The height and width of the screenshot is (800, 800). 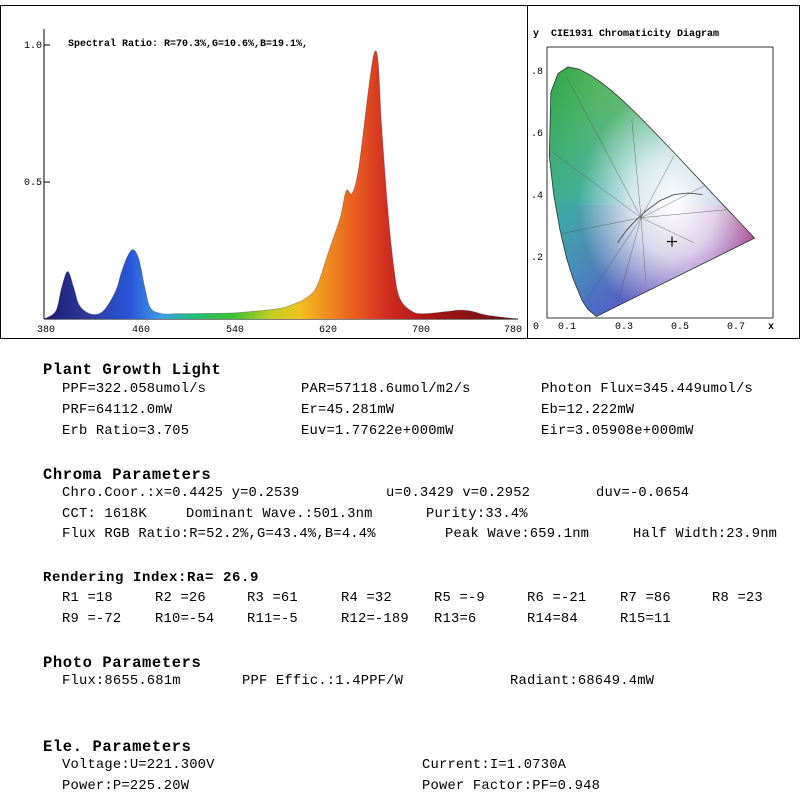 I want to click on x-tick-label-460: 460, so click(x=141, y=330).